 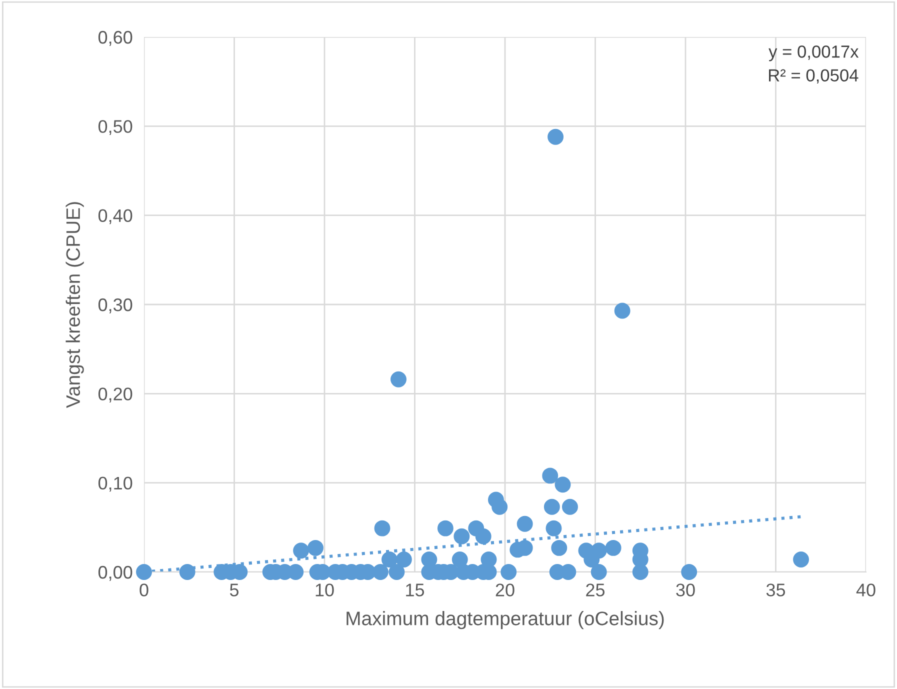 What do you see at coordinates (595, 590) in the screenshot?
I see `x-tick-label: 25` at bounding box center [595, 590].